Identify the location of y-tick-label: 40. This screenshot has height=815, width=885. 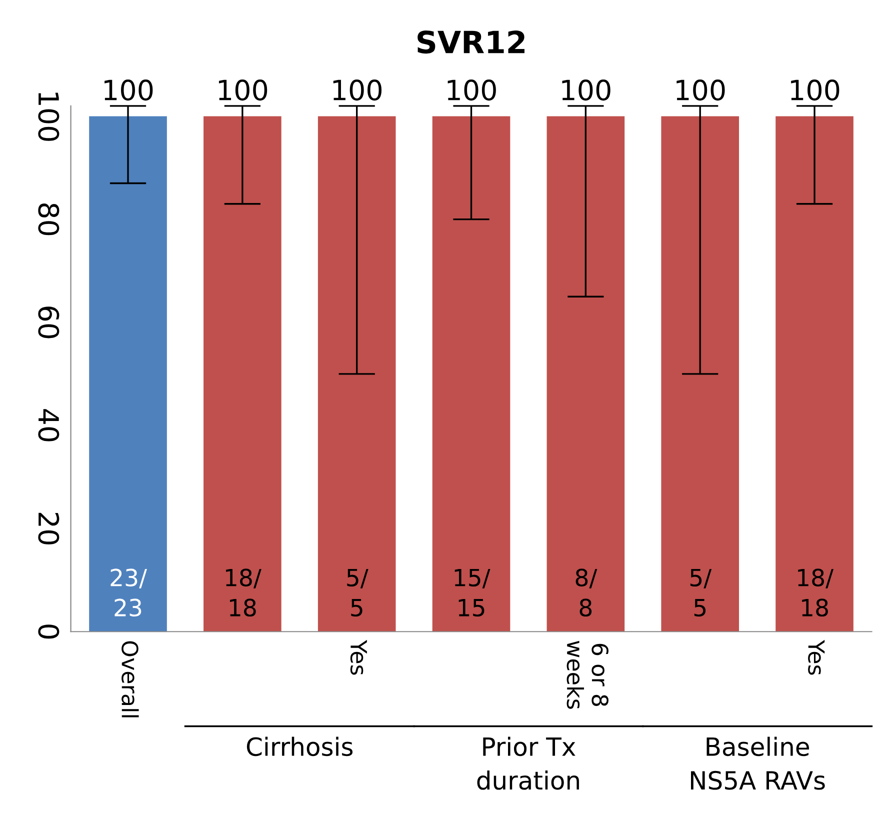
(49, 425).